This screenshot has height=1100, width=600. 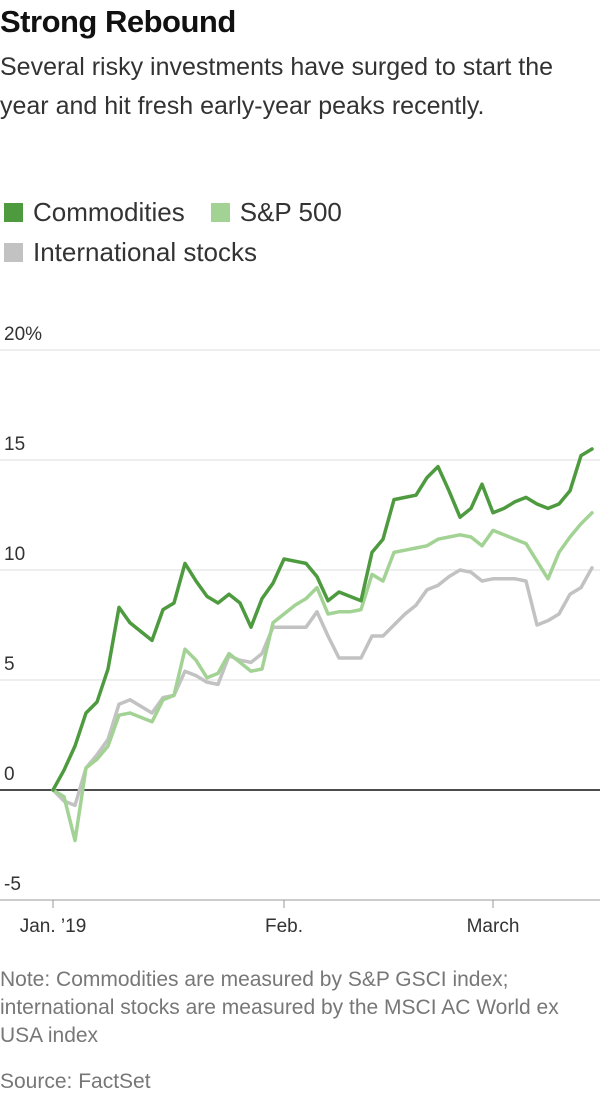 I want to click on chart-title: Strong Rebound, so click(x=118, y=21).